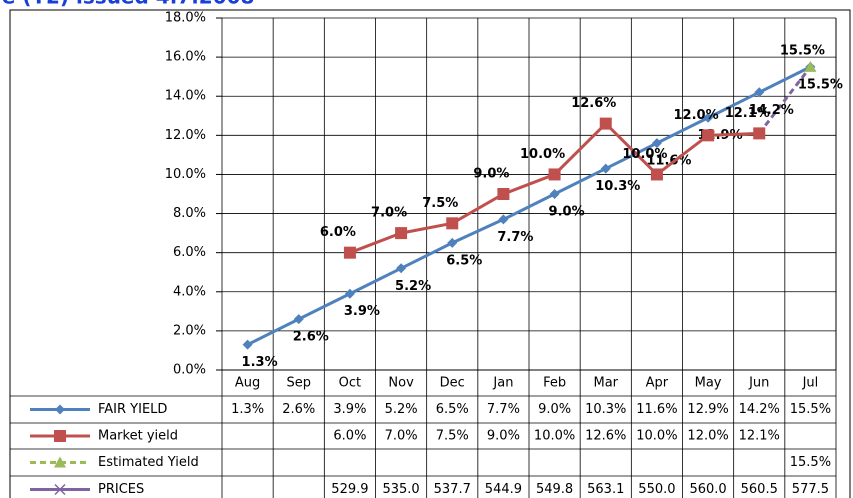  Describe the element at coordinates (413, 286) in the screenshot. I see `data-label: 5.2%` at that location.